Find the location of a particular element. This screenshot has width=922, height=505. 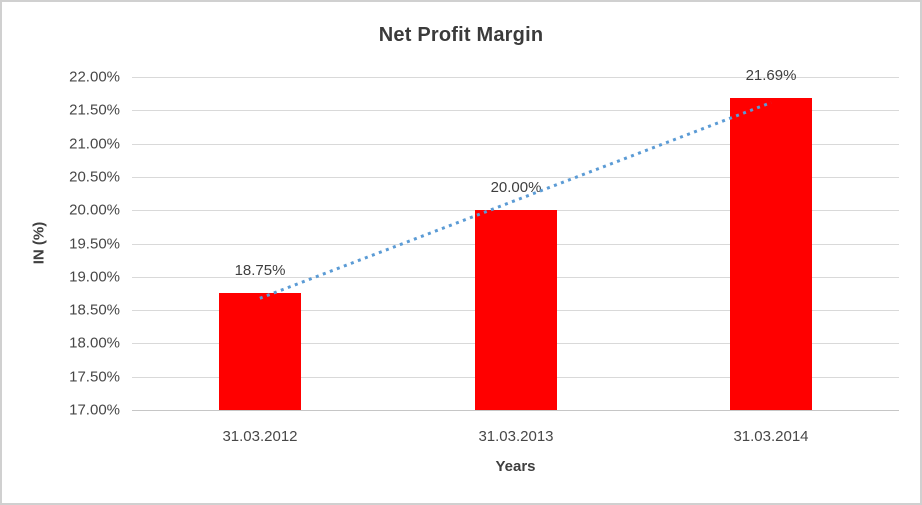

bar-31.03.2013 is located at coordinates (516, 310).